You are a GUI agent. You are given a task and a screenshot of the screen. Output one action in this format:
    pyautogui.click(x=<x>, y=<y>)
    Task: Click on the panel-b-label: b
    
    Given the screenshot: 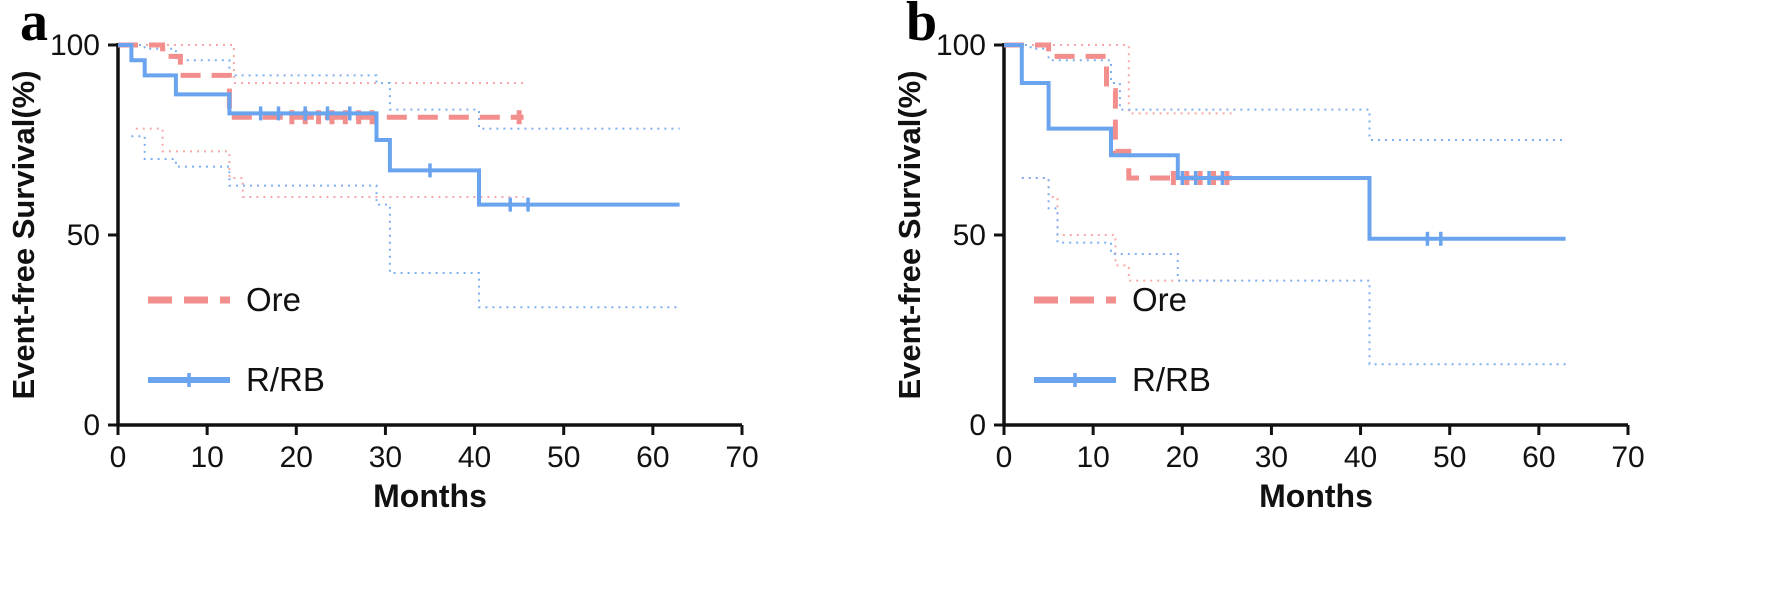 What is the action you would take?
    pyautogui.click(x=922, y=26)
    